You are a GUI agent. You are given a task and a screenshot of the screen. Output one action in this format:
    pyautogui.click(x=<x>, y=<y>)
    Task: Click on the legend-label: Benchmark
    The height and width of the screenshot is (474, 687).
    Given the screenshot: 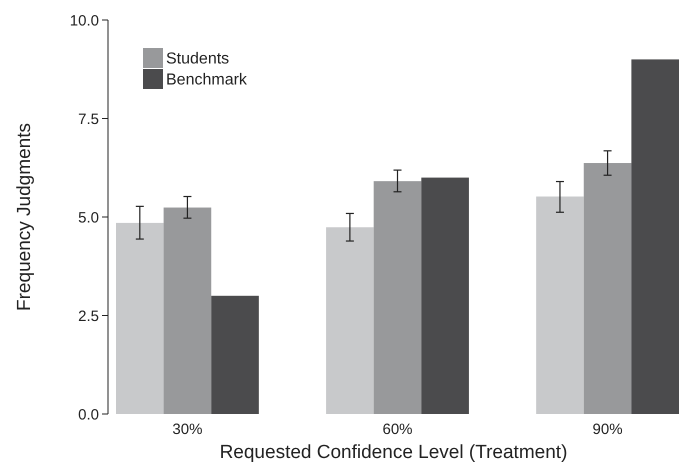 What is the action you would take?
    pyautogui.click(x=207, y=80)
    